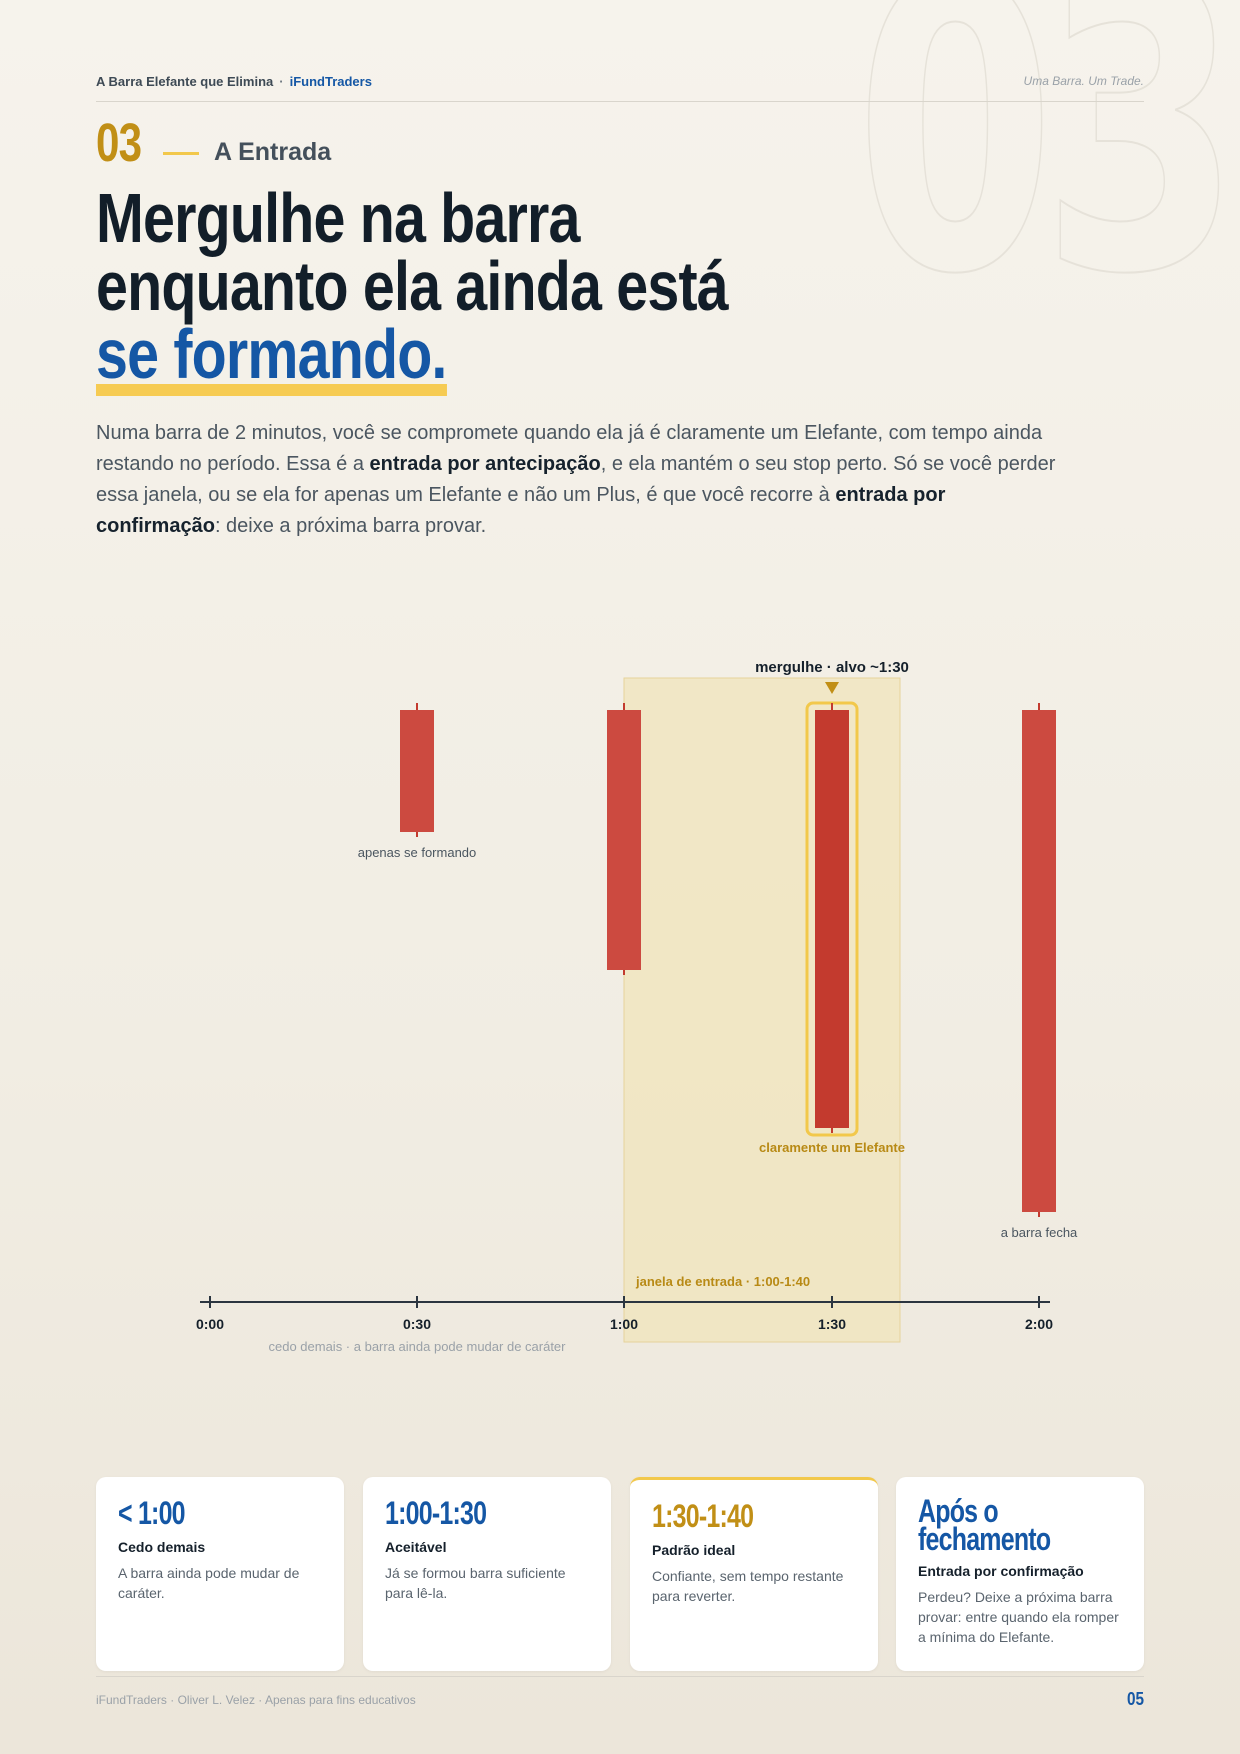 The width and height of the screenshot is (1240, 1754). Describe the element at coordinates (485, 464) in the screenshot. I see `body-bold-1: entrada por antecipação` at that location.